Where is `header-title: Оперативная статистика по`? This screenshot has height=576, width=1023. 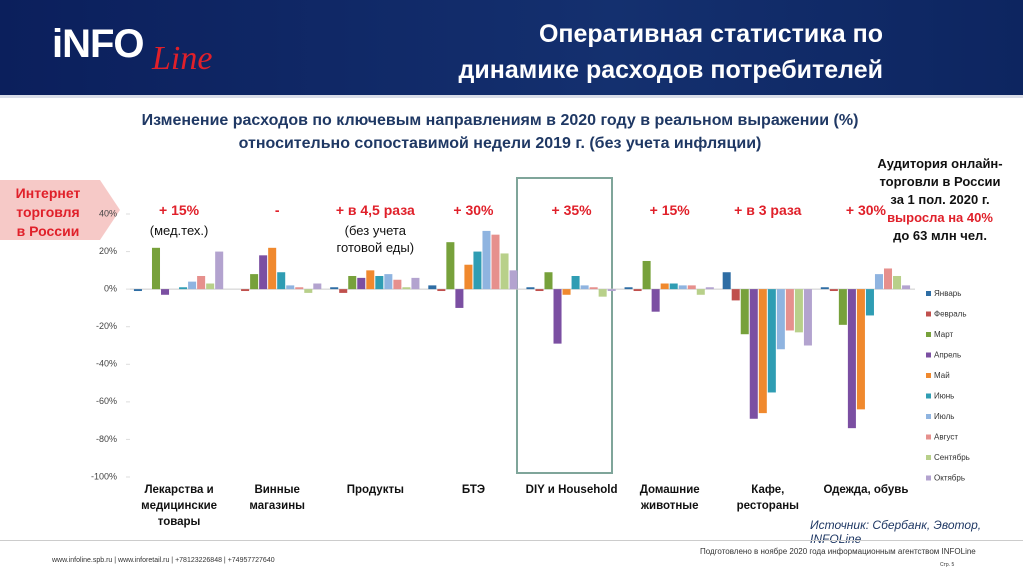
header-title: Оперативная статистика по is located at coordinates (710, 34).